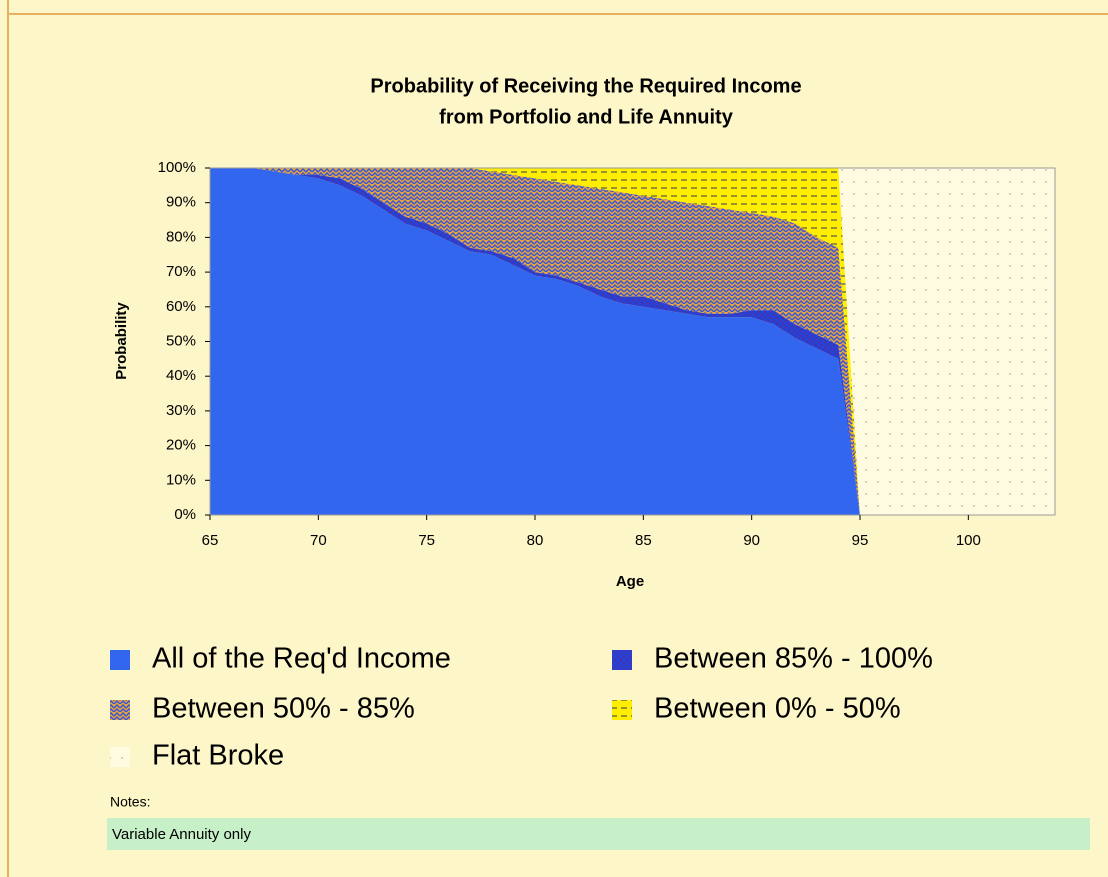  Describe the element at coordinates (181, 445) in the screenshot. I see `y-tick-label: 20%` at that location.